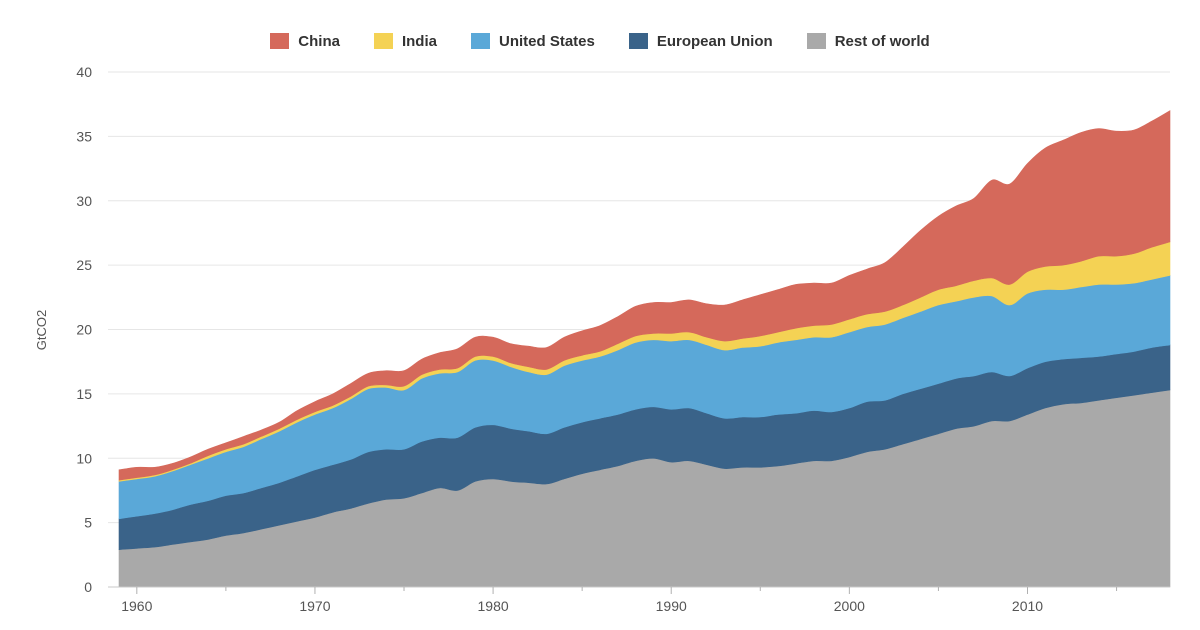 Image resolution: width=1200 pixels, height=630 pixels. What do you see at coordinates (493, 606) in the screenshot?
I see `x-tick-label: 1980` at bounding box center [493, 606].